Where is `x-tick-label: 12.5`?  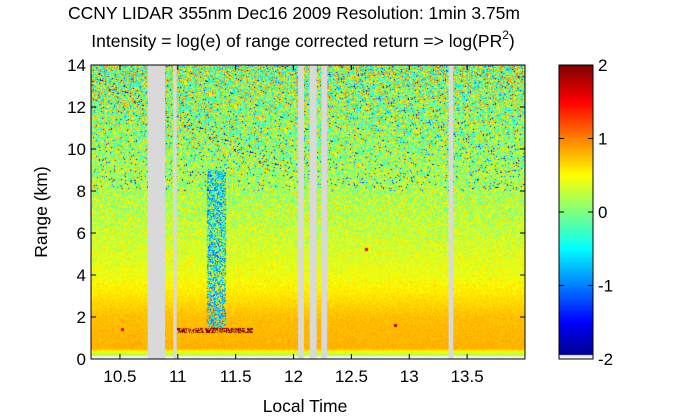 x-tick-label: 12.5 is located at coordinates (351, 376).